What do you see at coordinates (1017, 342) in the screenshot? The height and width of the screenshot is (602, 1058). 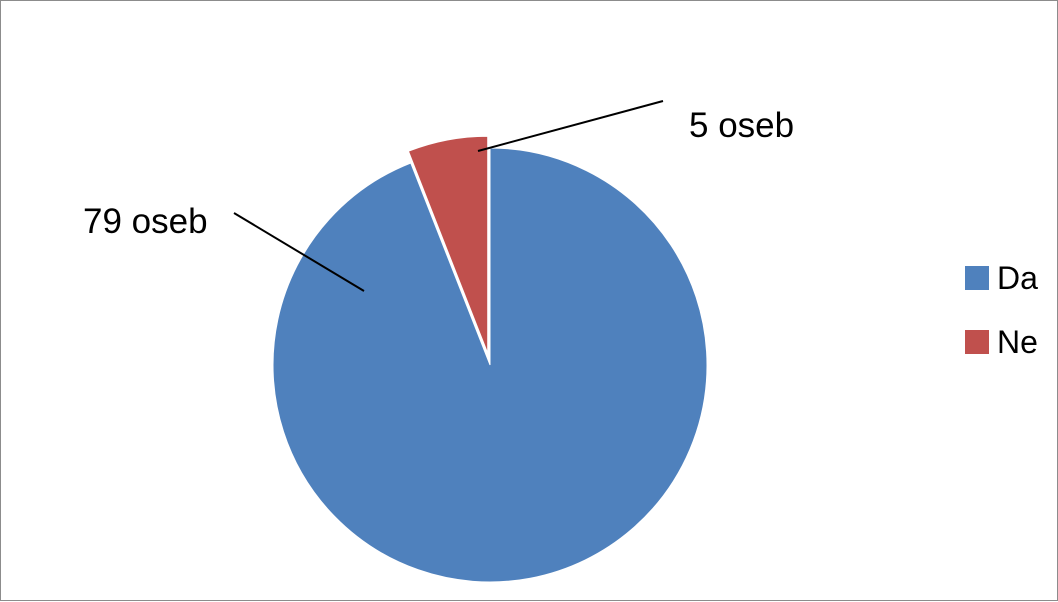 I see `legend-label-ne: Ne` at bounding box center [1017, 342].